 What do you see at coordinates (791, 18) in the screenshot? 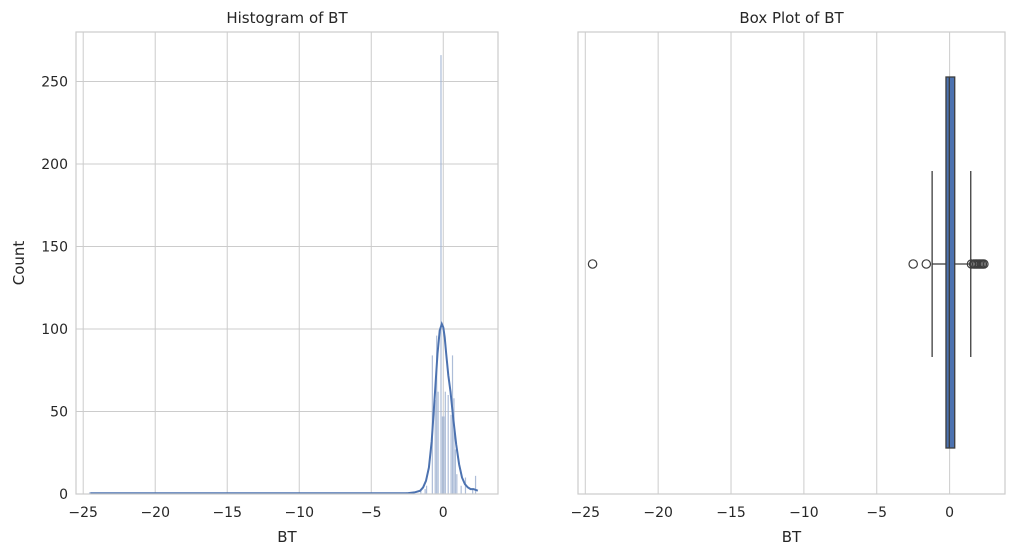
I see `boxplot-title: Box Plot of BT` at bounding box center [791, 18].